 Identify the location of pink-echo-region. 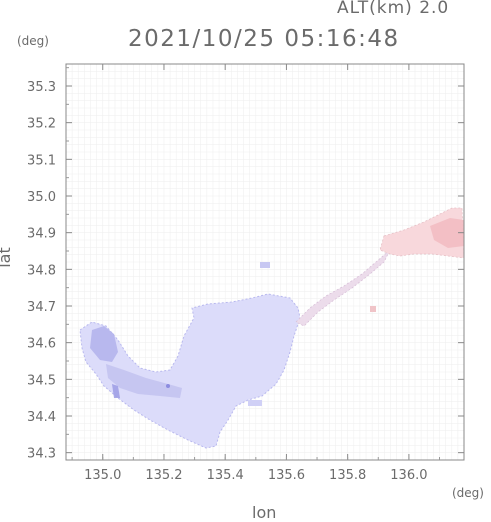
(422, 233).